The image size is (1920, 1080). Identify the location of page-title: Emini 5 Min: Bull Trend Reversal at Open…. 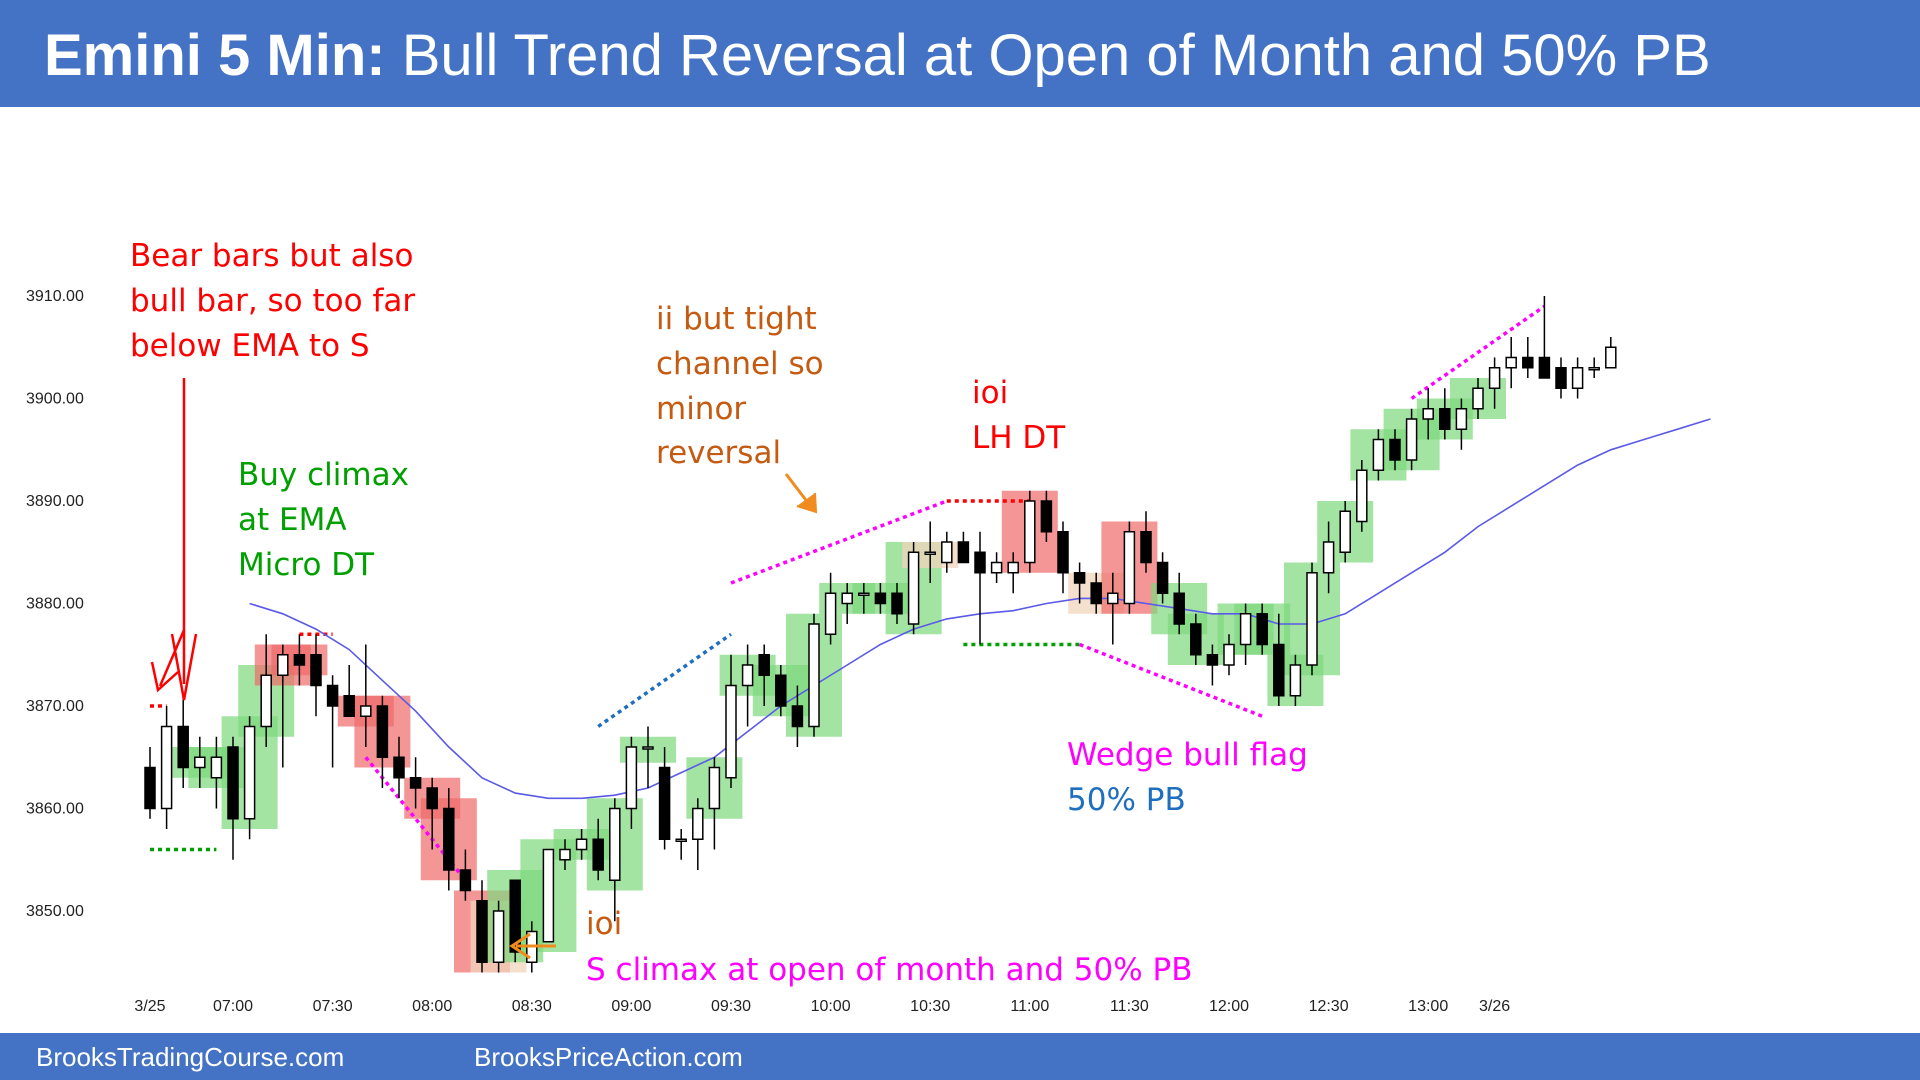
(877, 56).